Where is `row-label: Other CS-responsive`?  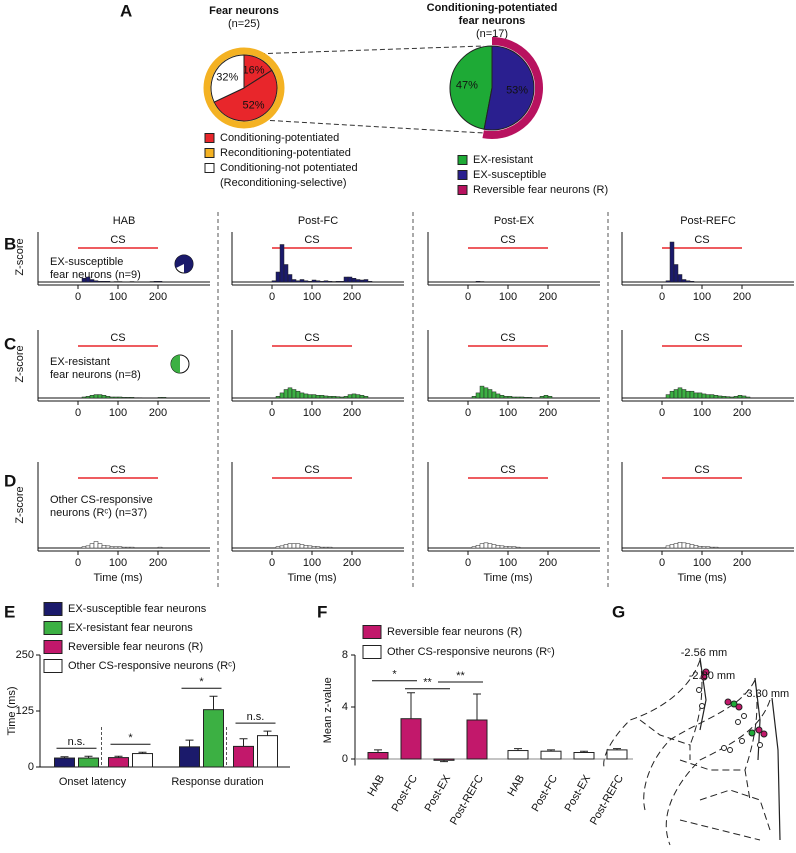
row-label: Other CS-responsive is located at coordinates (101, 500).